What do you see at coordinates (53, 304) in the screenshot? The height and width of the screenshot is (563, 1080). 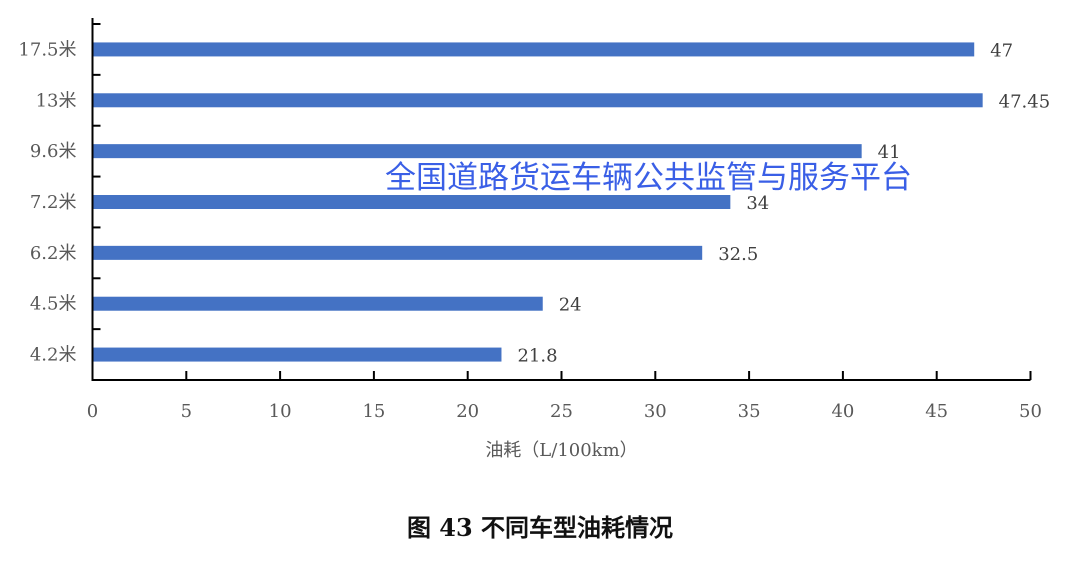 I see `category-label: 4.5米` at bounding box center [53, 304].